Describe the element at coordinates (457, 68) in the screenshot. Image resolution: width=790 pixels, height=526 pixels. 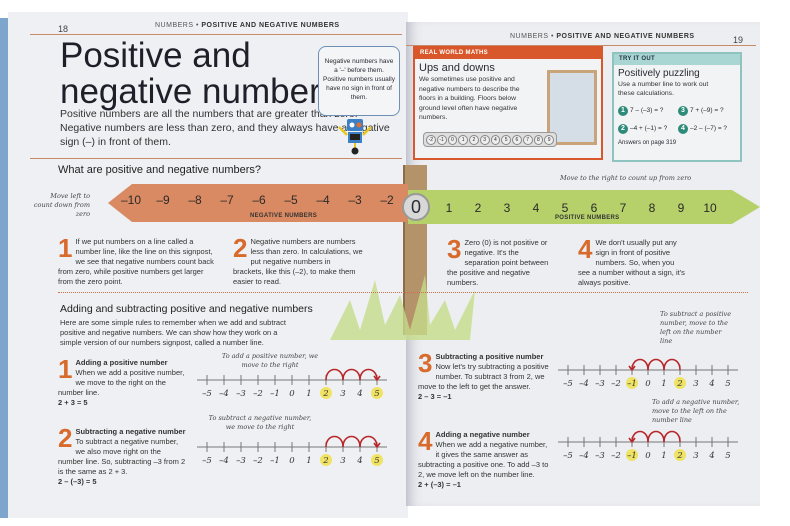
I see `real-world-title: Ups and downs` at that location.